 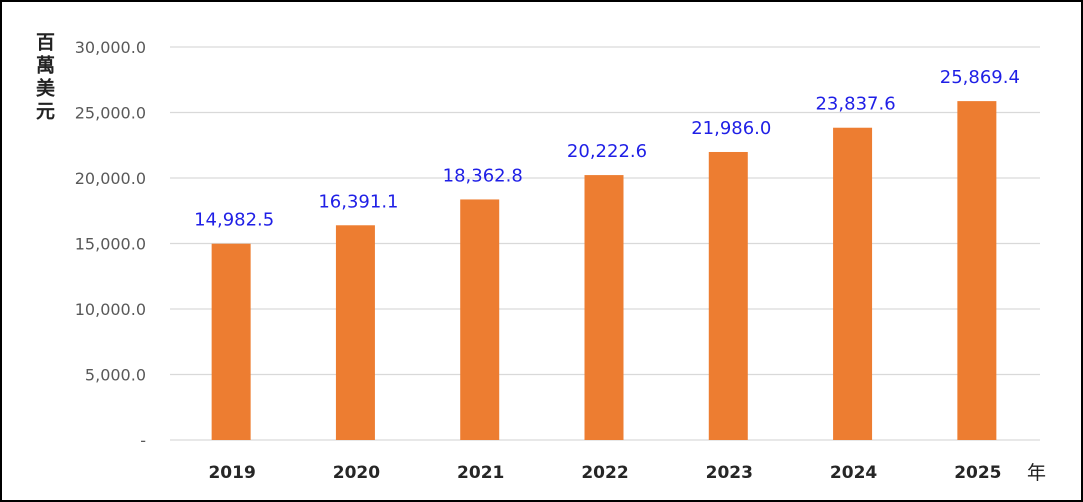 I want to click on x-tick-label-2019: 2019, so click(x=231, y=473).